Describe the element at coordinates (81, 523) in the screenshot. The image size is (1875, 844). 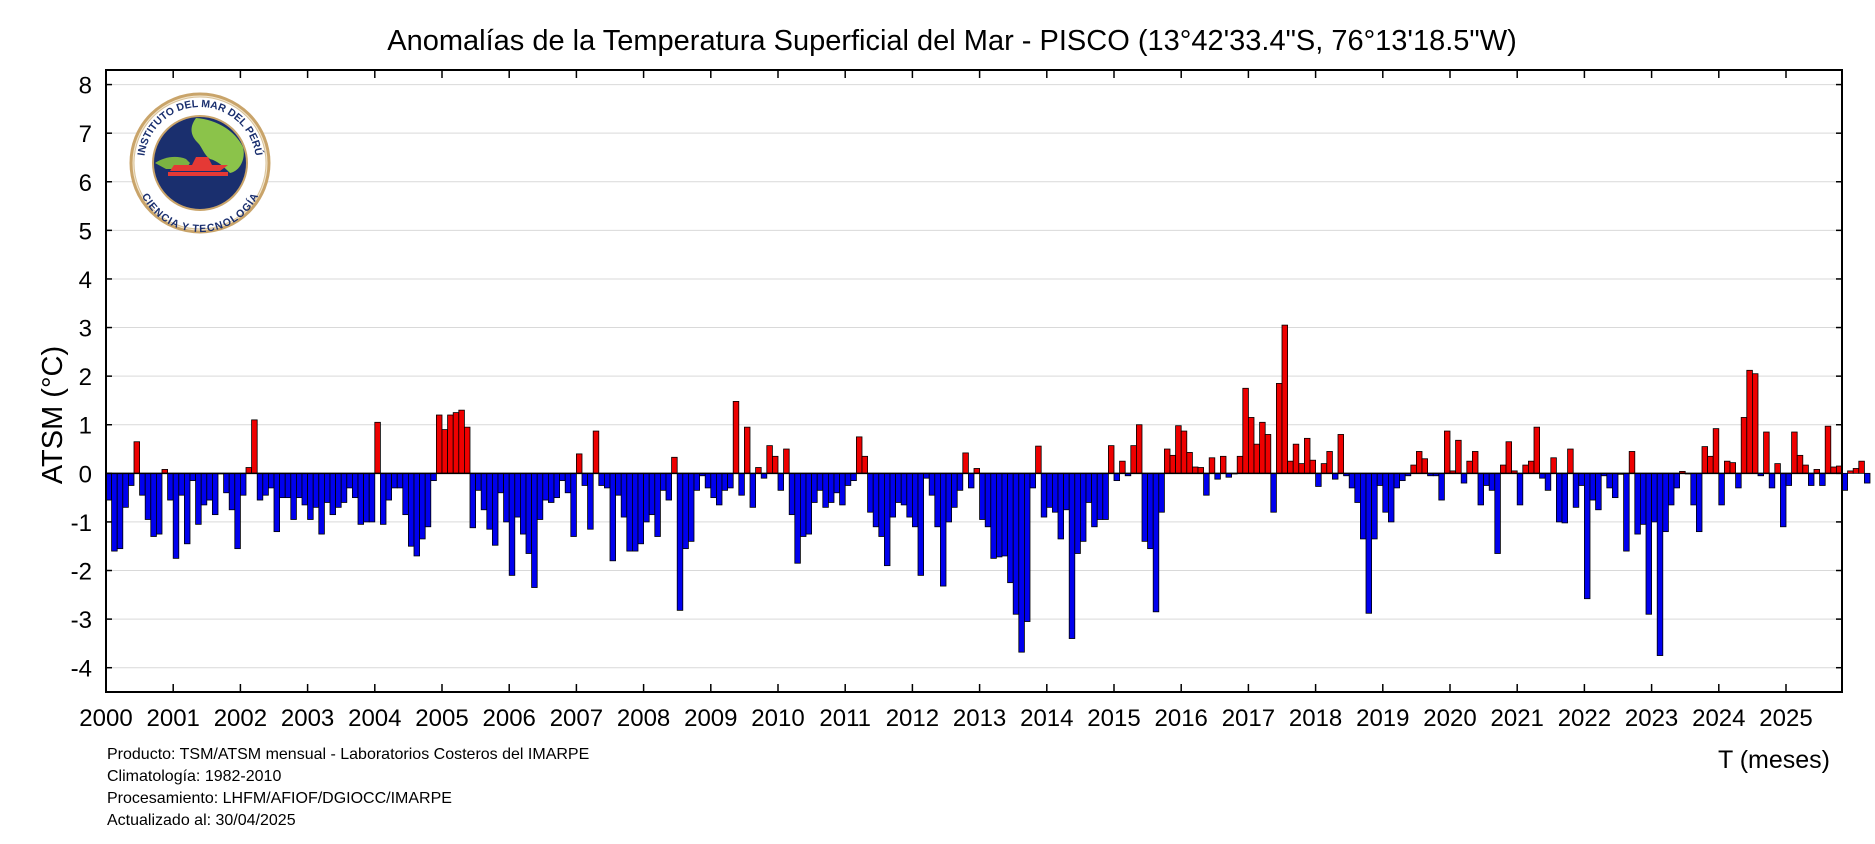
I see `y-tick-label: -1` at that location.